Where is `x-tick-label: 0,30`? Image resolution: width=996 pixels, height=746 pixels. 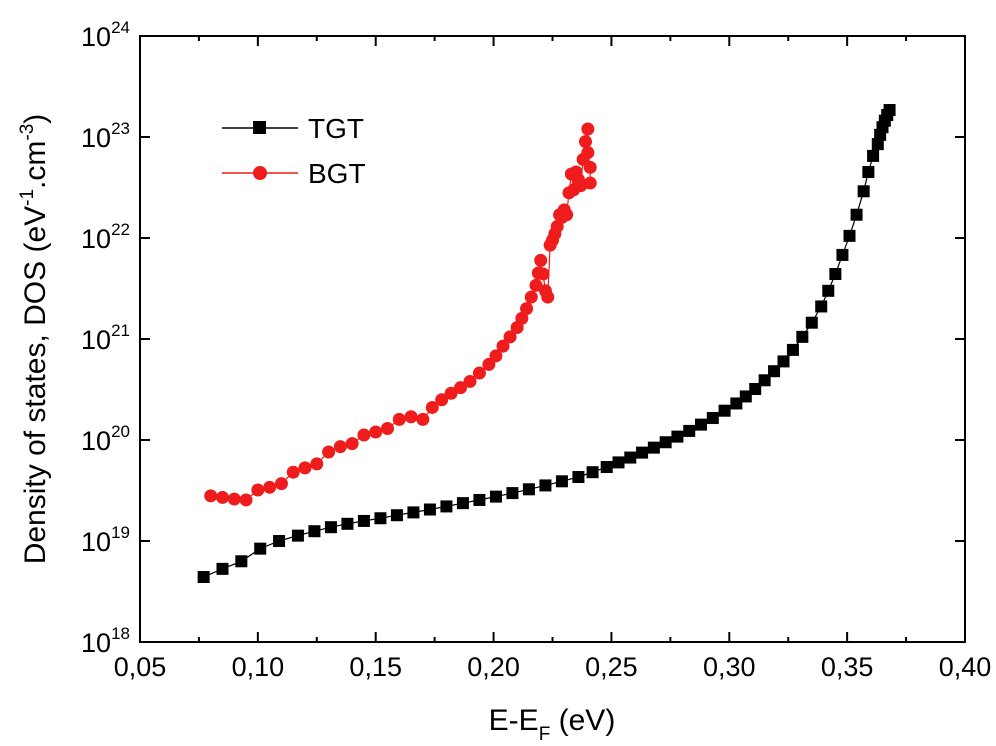
x-tick-label: 0,30 is located at coordinates (729, 667).